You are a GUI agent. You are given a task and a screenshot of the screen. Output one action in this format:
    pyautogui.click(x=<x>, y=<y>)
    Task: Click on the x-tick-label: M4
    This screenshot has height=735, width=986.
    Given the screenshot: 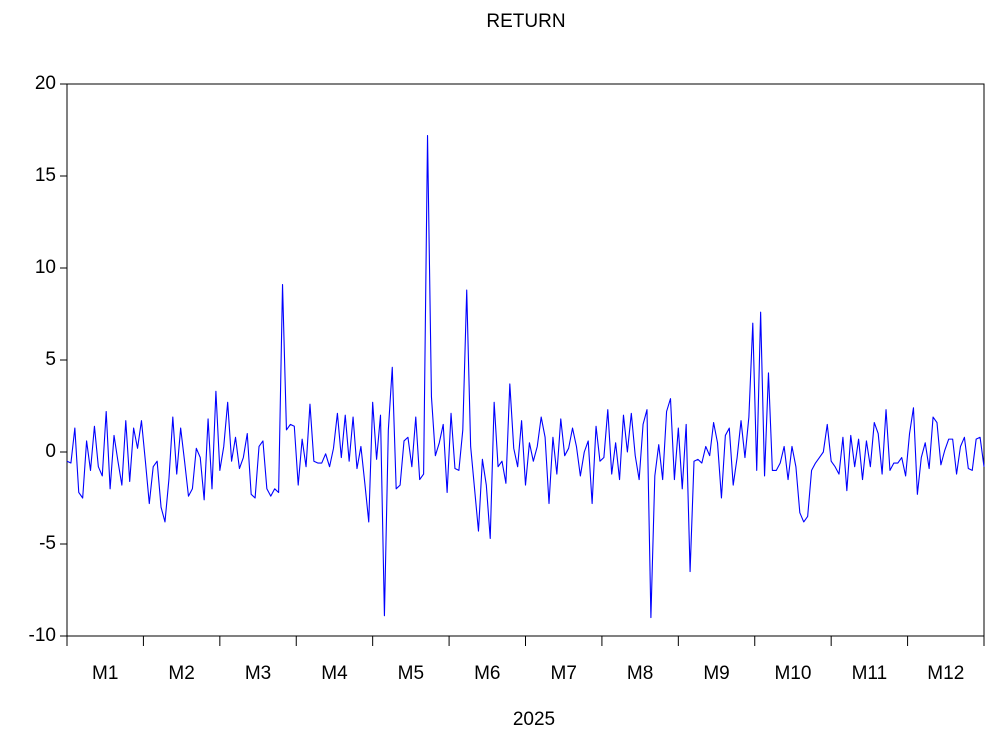 What is the action you would take?
    pyautogui.click(x=334, y=673)
    